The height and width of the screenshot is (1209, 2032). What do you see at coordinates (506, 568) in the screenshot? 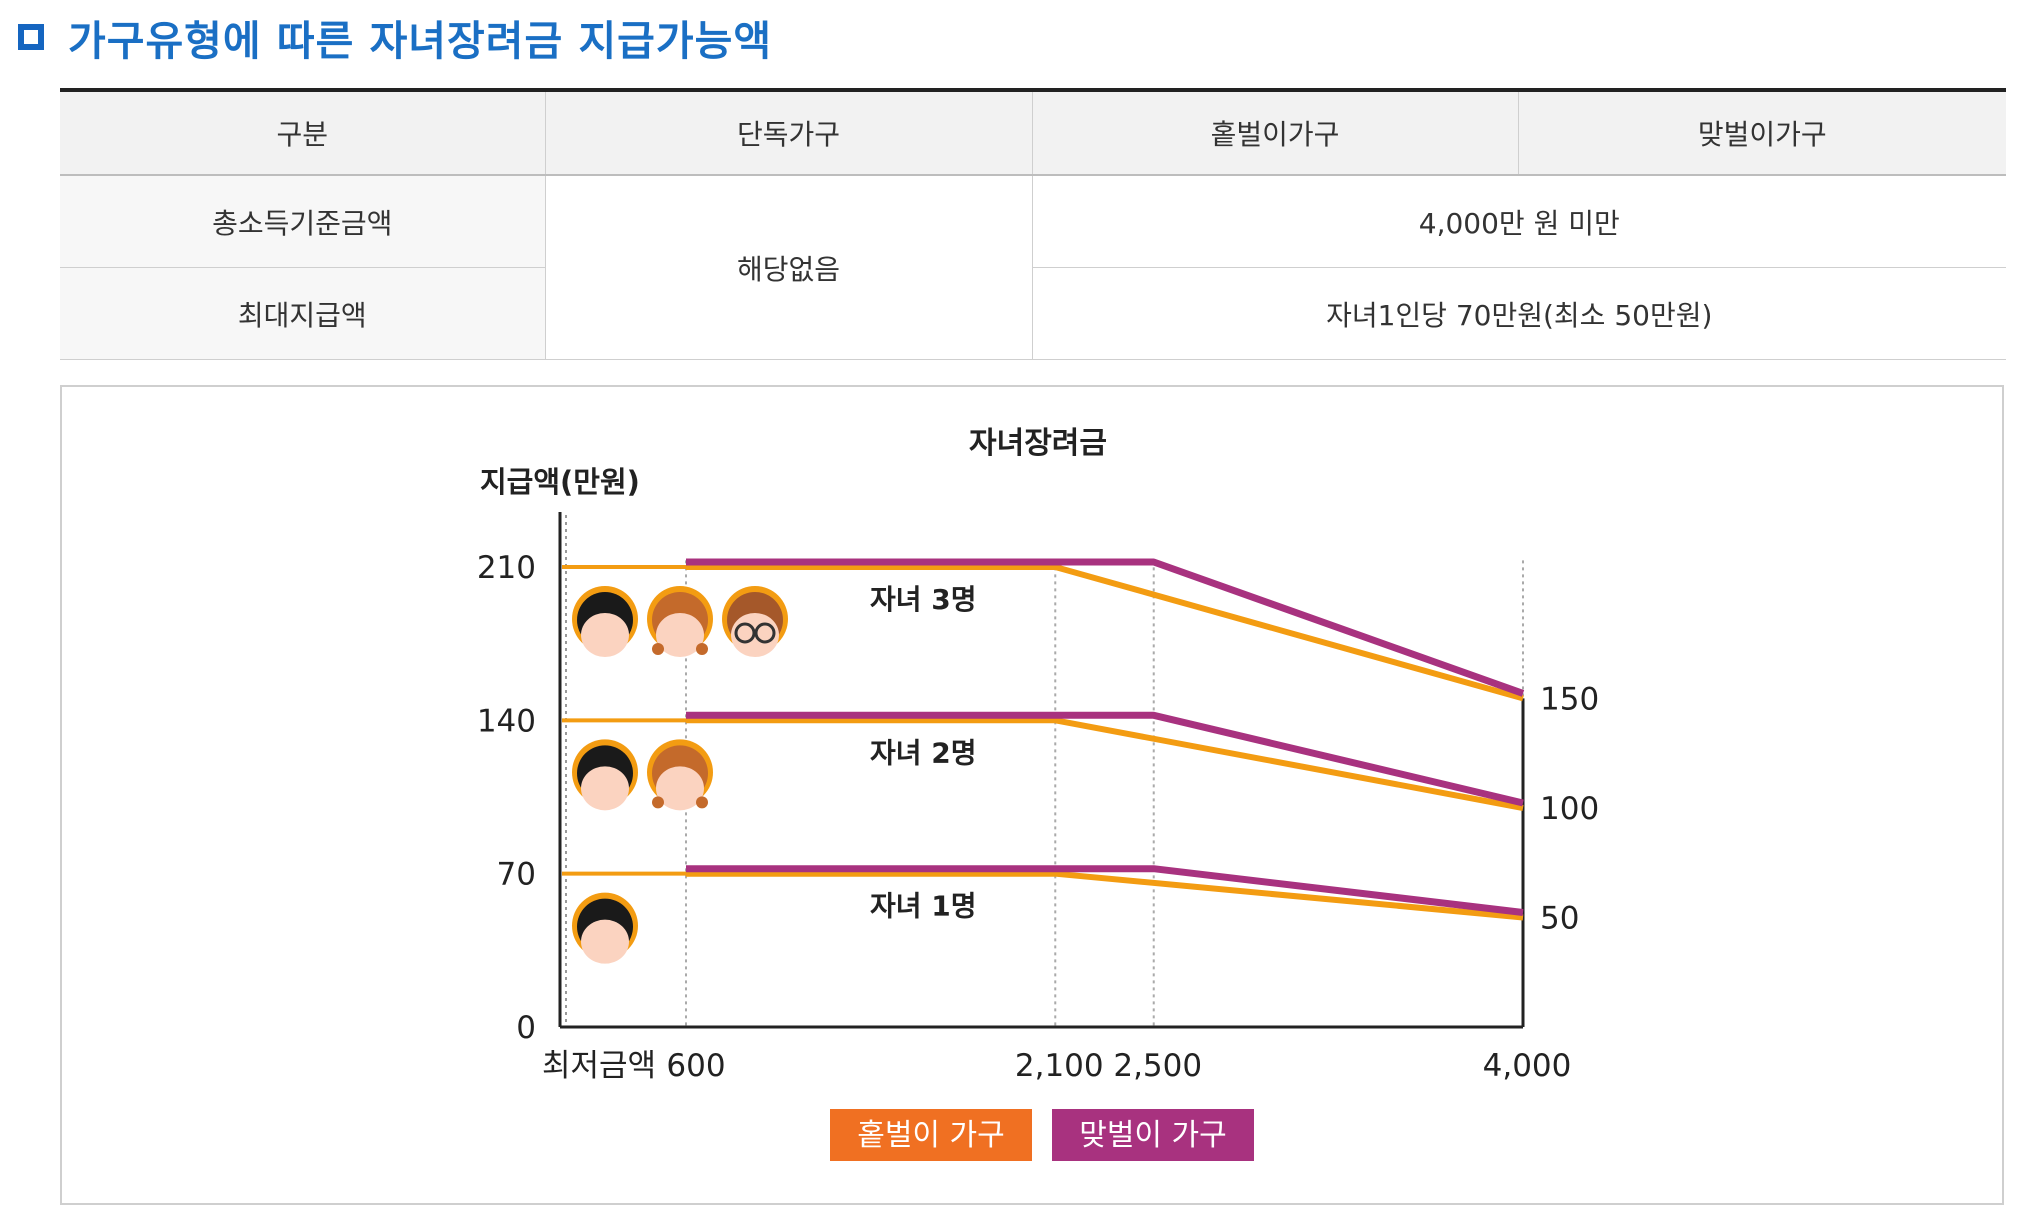
I see `y-tick-label-3: 210` at bounding box center [506, 568].